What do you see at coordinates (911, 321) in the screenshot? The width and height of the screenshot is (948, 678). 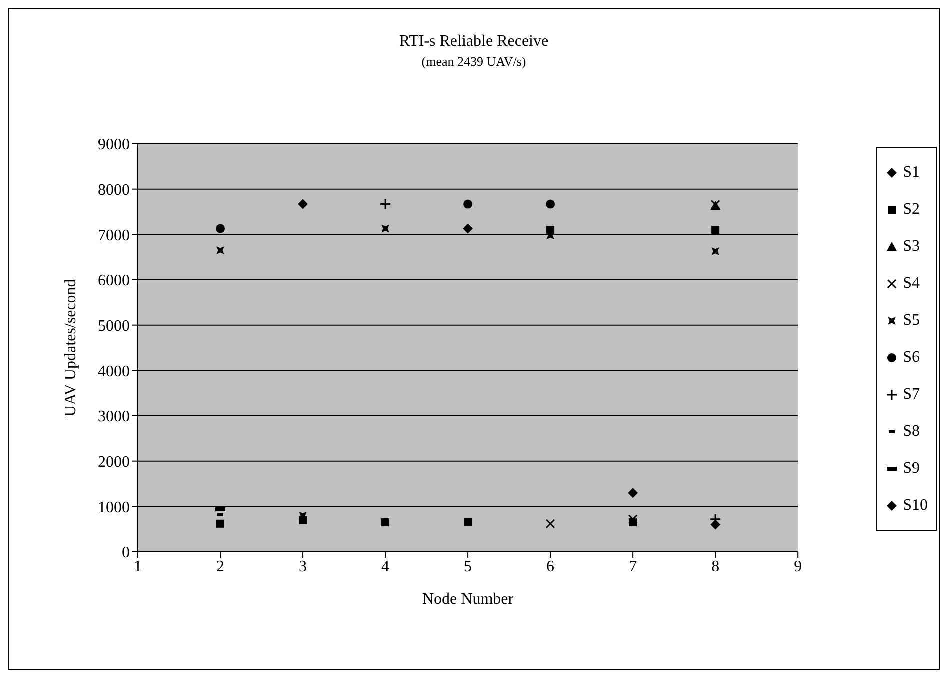 I see `legend-label: S5` at bounding box center [911, 321].